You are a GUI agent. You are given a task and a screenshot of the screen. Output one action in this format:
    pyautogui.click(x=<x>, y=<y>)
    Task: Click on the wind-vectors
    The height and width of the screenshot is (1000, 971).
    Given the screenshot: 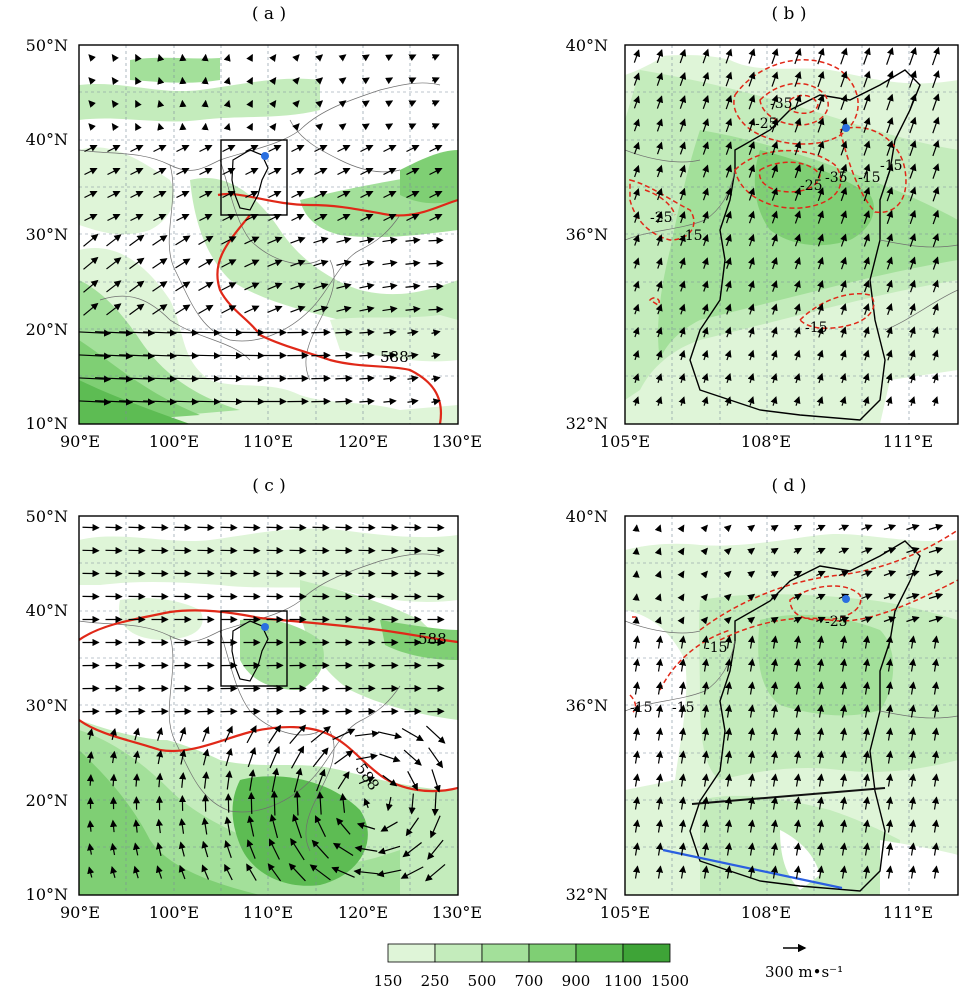 What is the action you would take?
    pyautogui.click(x=788, y=701)
    